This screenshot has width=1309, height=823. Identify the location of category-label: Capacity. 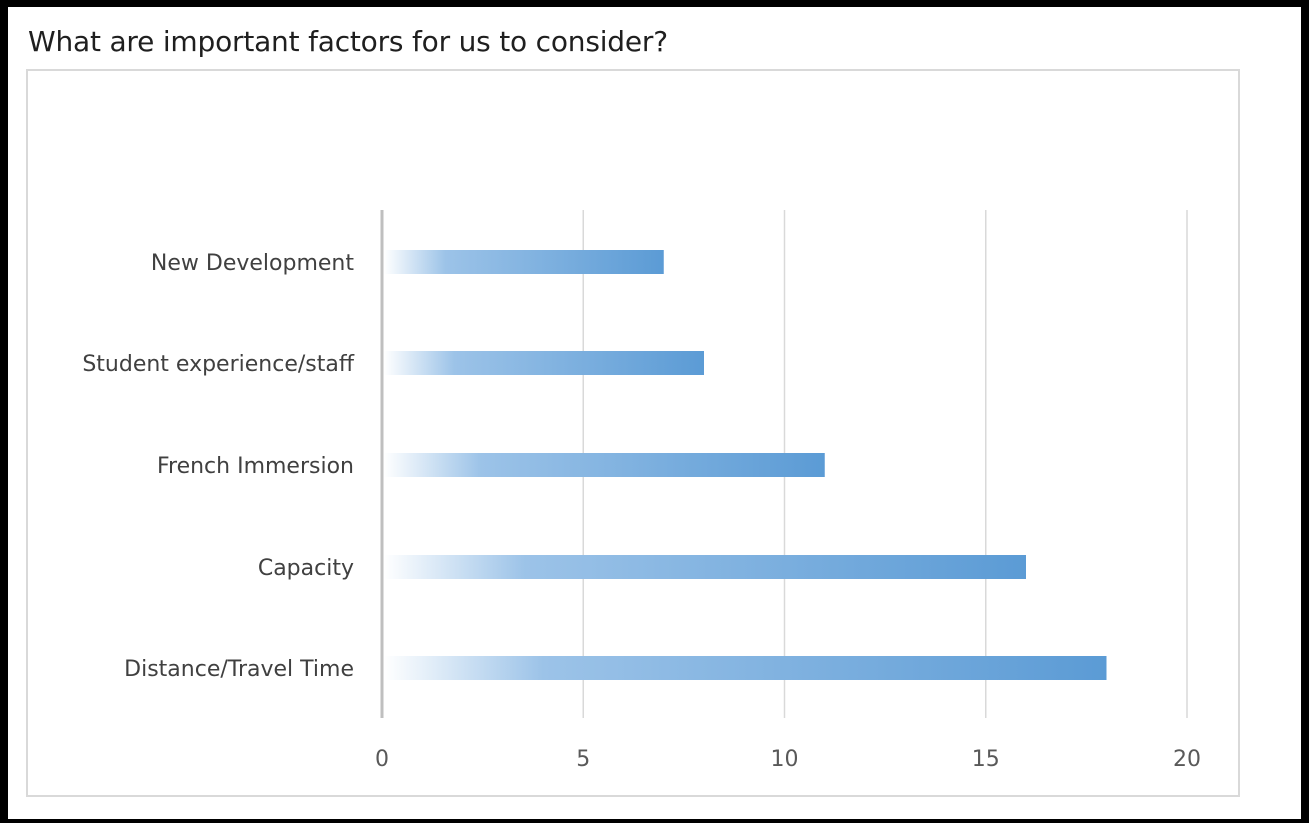
(306, 568).